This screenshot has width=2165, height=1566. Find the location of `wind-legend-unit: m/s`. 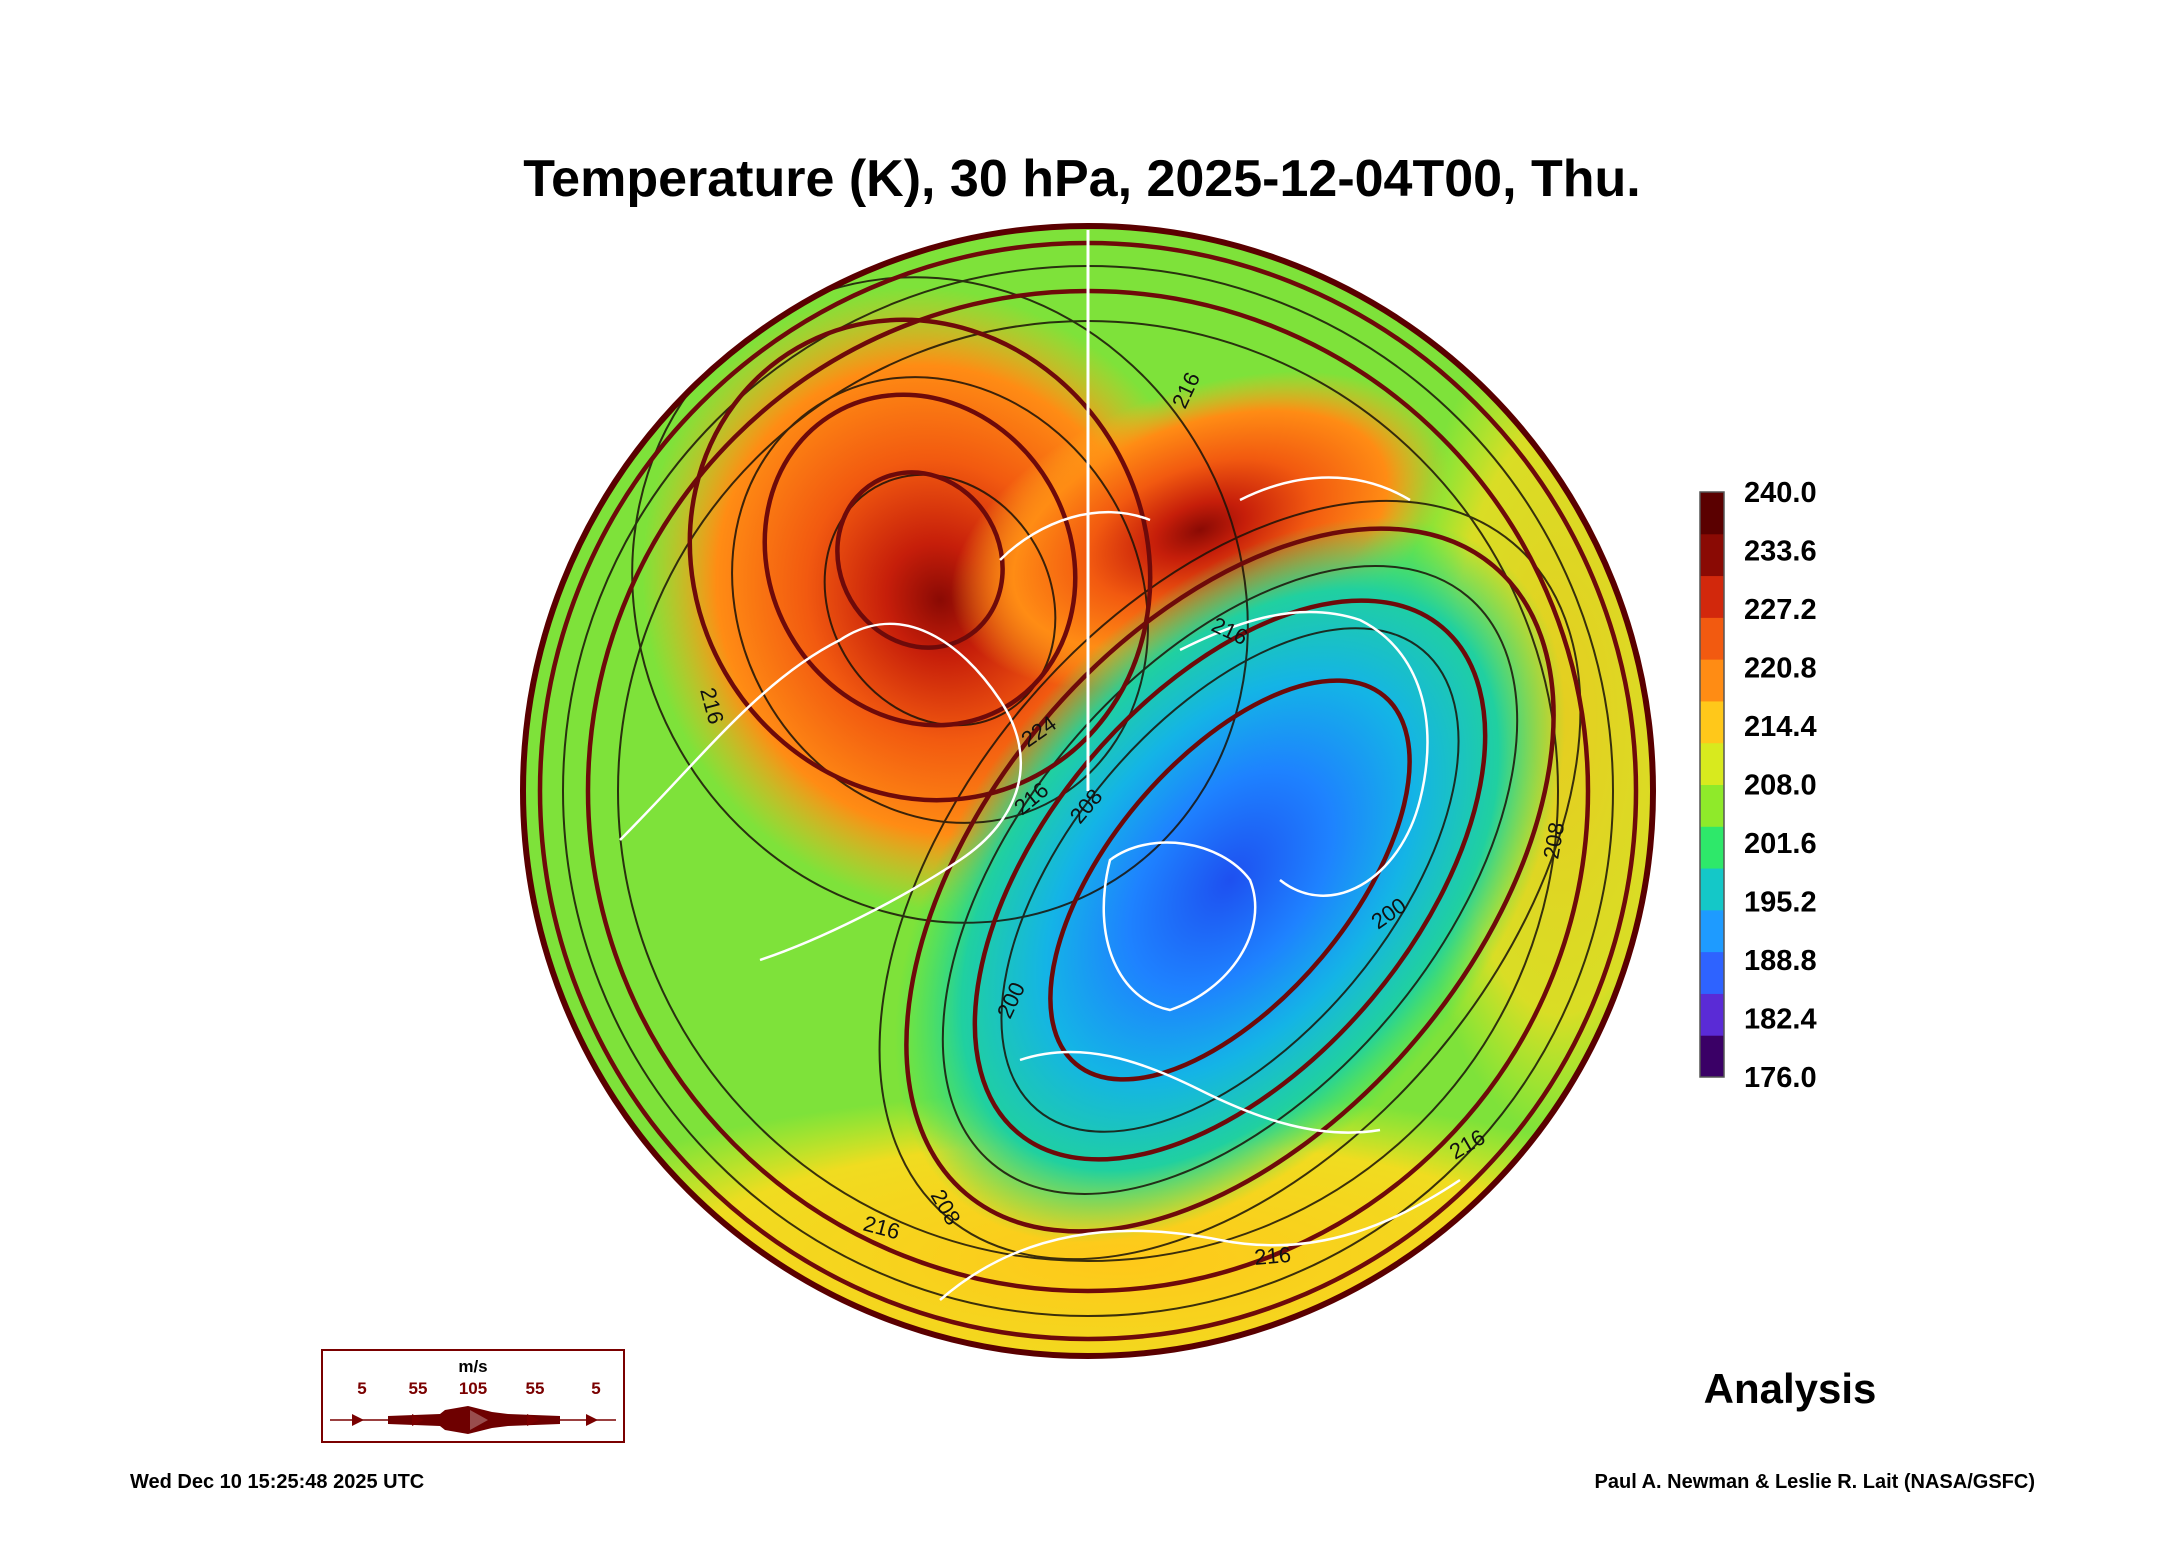

wind-legend-unit: m/s is located at coordinates (472, 1366).